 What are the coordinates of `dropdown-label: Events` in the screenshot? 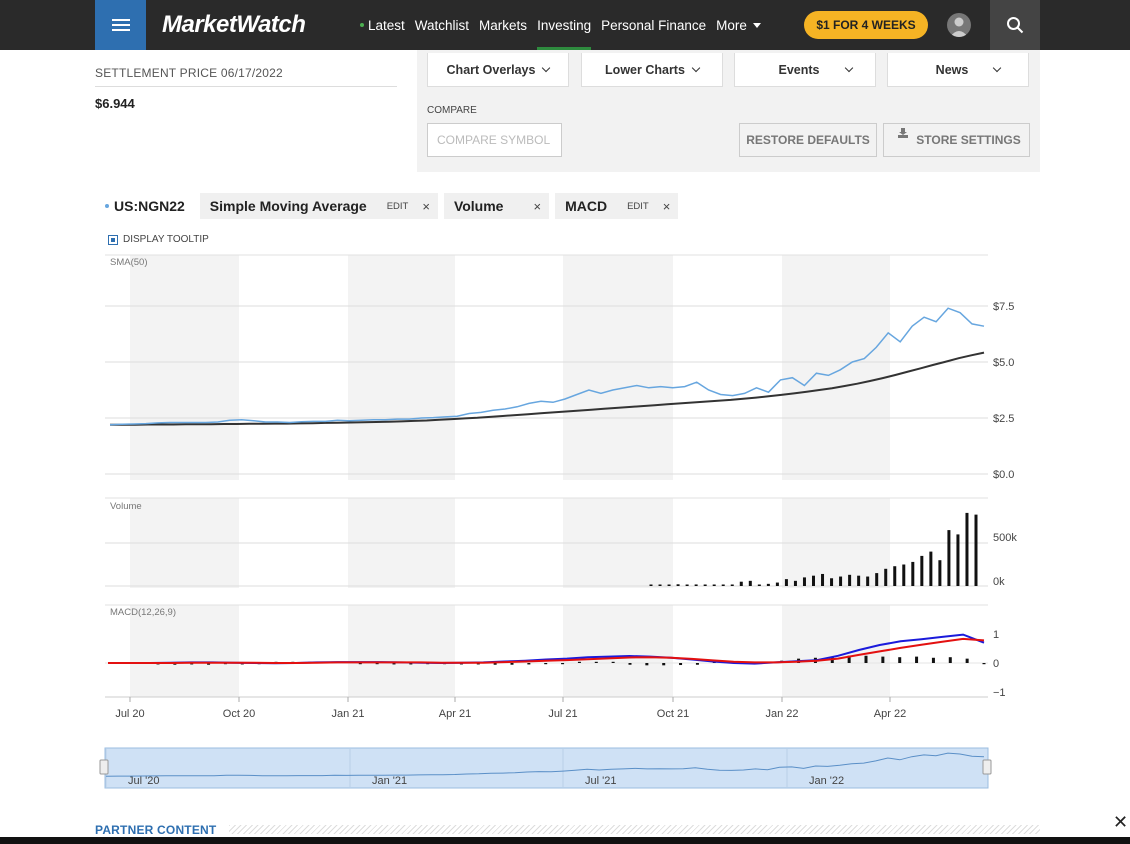 It's located at (799, 69).